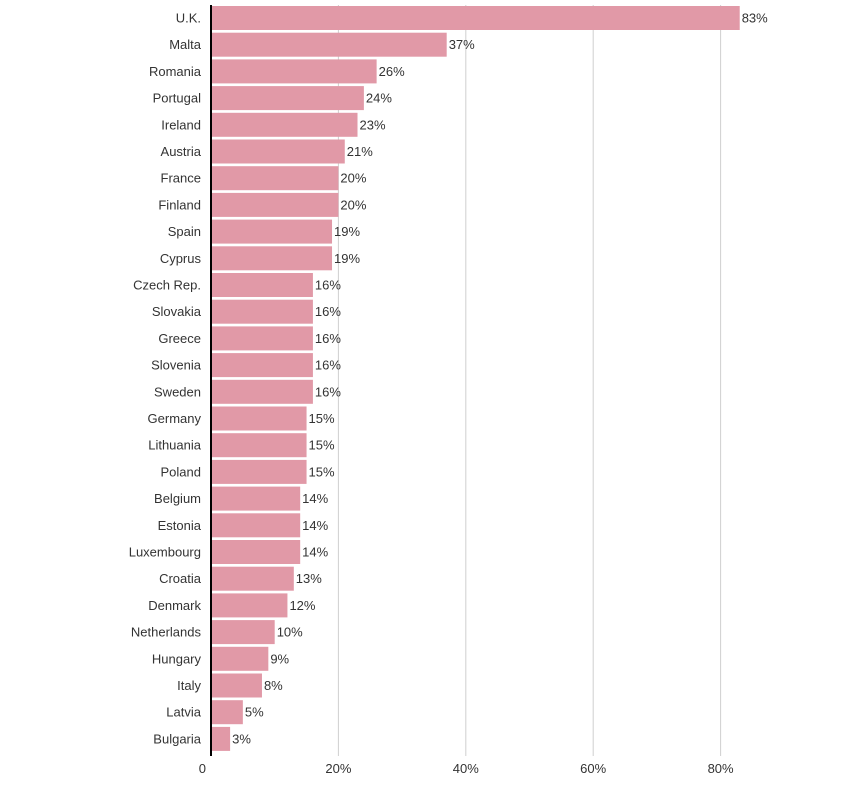  What do you see at coordinates (262, 338) in the screenshot?
I see `bar-greece` at bounding box center [262, 338].